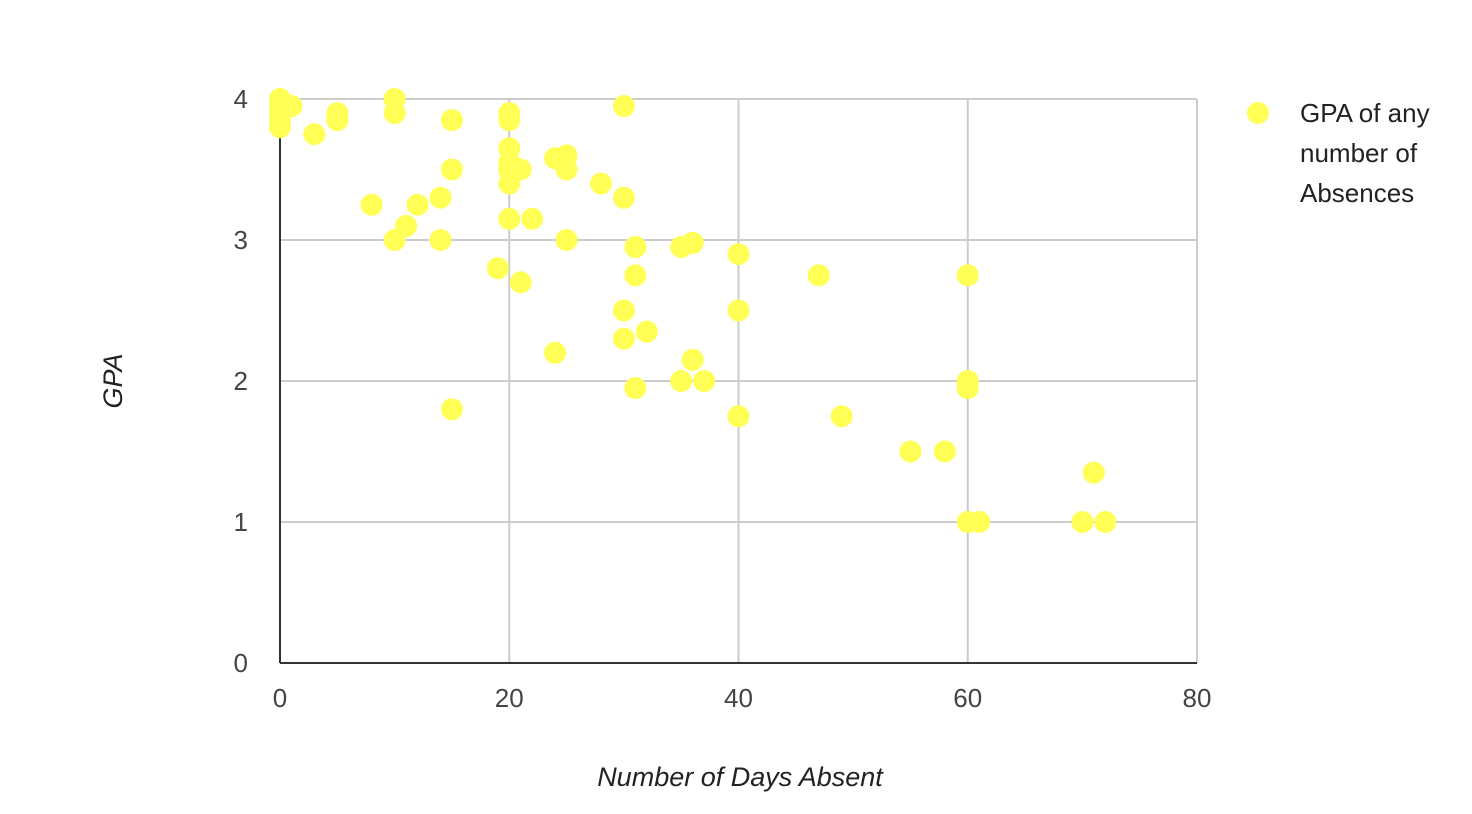 This screenshot has width=1472, height=814. Describe the element at coordinates (113, 380) in the screenshot. I see `y-axis-title: GPA` at that location.